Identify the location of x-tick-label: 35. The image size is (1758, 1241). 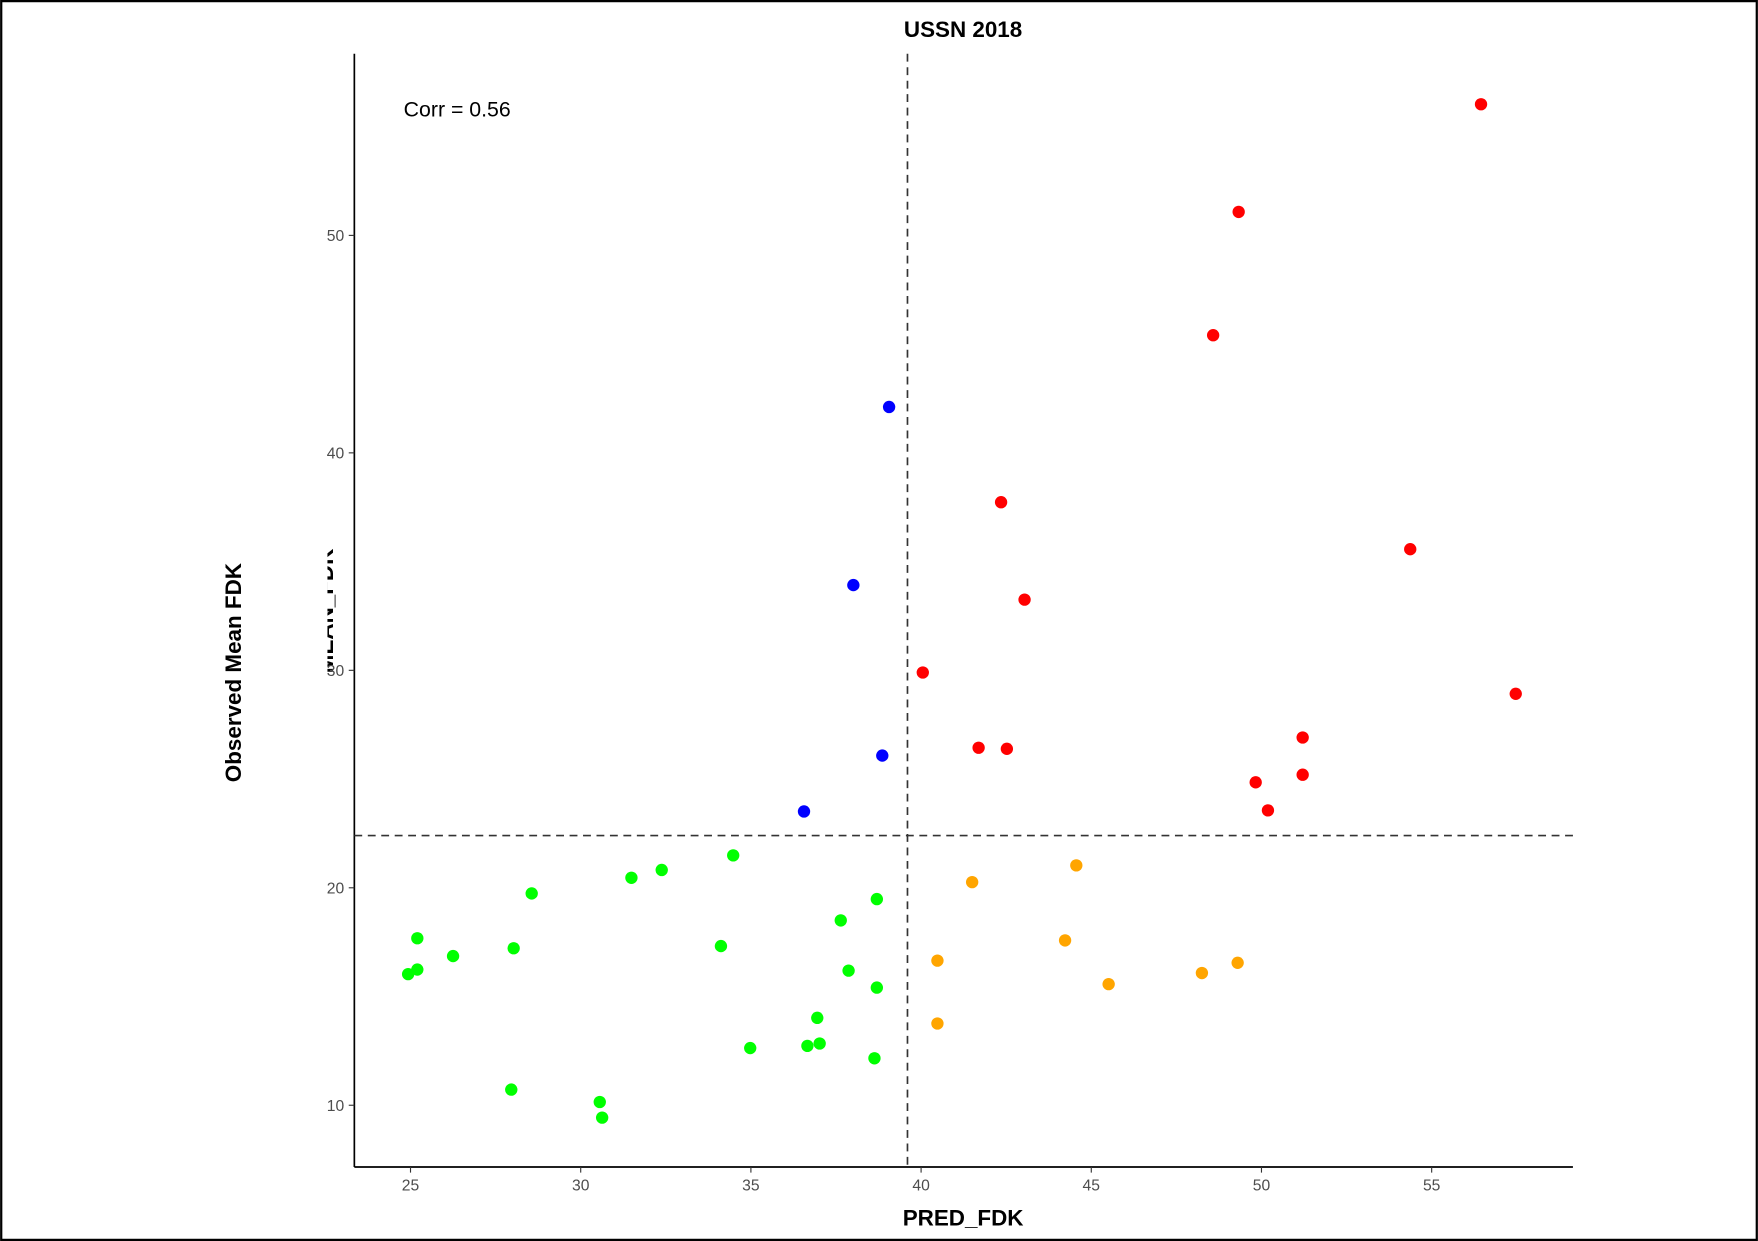
(751, 1186).